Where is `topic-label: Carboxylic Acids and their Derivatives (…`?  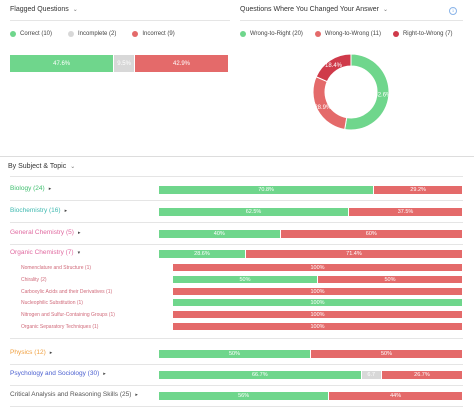 topic-label: Carboxylic Acids and their Derivatives (… is located at coordinates (67, 292).